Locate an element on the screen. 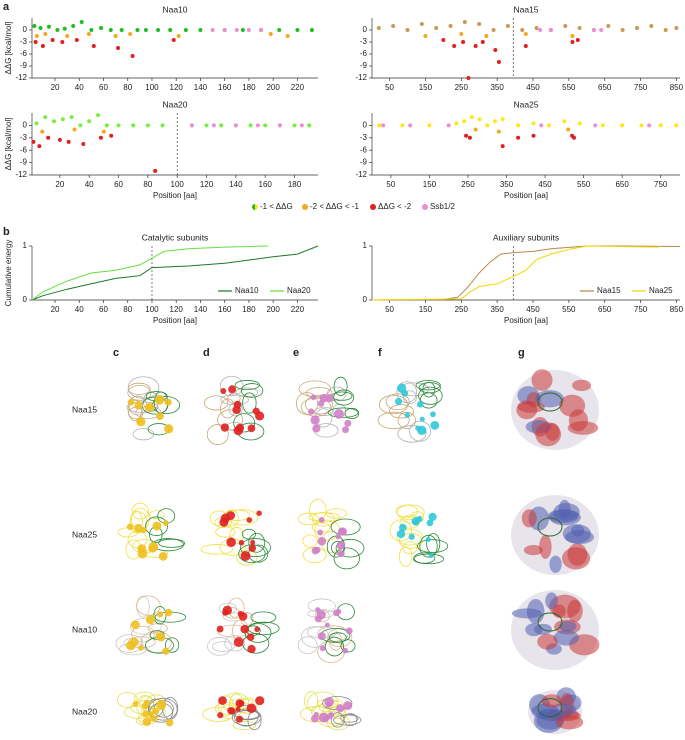 The height and width of the screenshot is (740, 685). x-axis-label: Position [aa] is located at coordinates (175, 320).